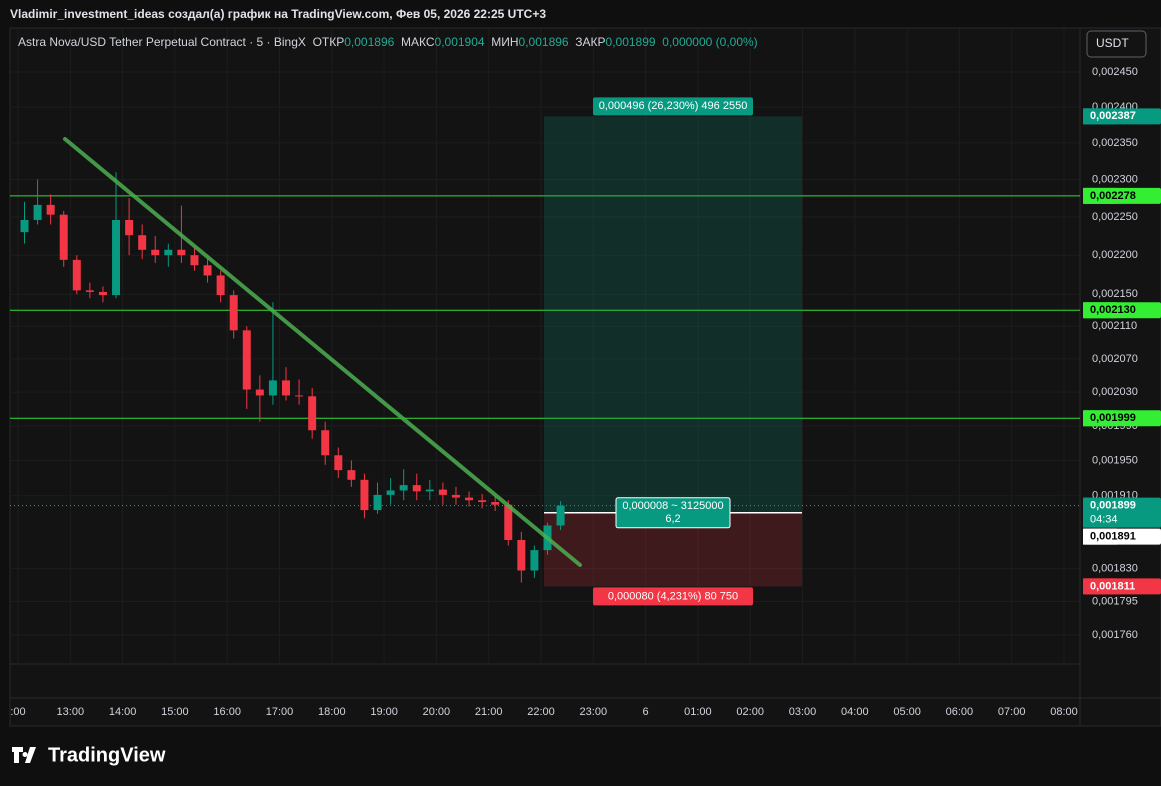 This screenshot has height=786, width=1161. I want to click on change: 0,000000 (0,00%), so click(710, 42).